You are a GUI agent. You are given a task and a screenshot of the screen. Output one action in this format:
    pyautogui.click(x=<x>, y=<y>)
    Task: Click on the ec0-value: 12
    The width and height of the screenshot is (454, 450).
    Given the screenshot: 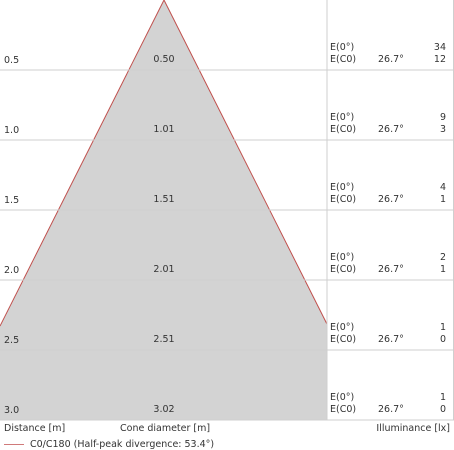 What is the action you would take?
    pyautogui.click(x=440, y=59)
    